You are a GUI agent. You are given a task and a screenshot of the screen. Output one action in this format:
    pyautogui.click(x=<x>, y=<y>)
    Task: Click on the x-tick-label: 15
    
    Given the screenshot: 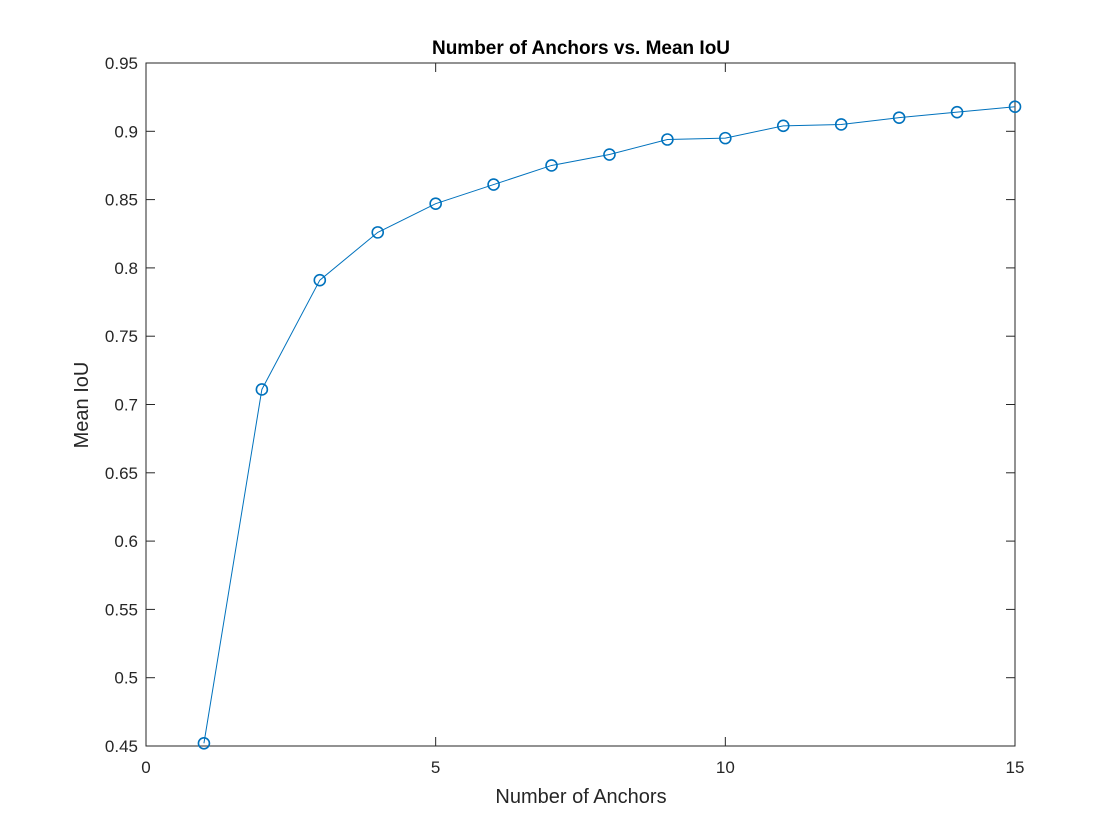 What is the action you would take?
    pyautogui.click(x=1015, y=767)
    